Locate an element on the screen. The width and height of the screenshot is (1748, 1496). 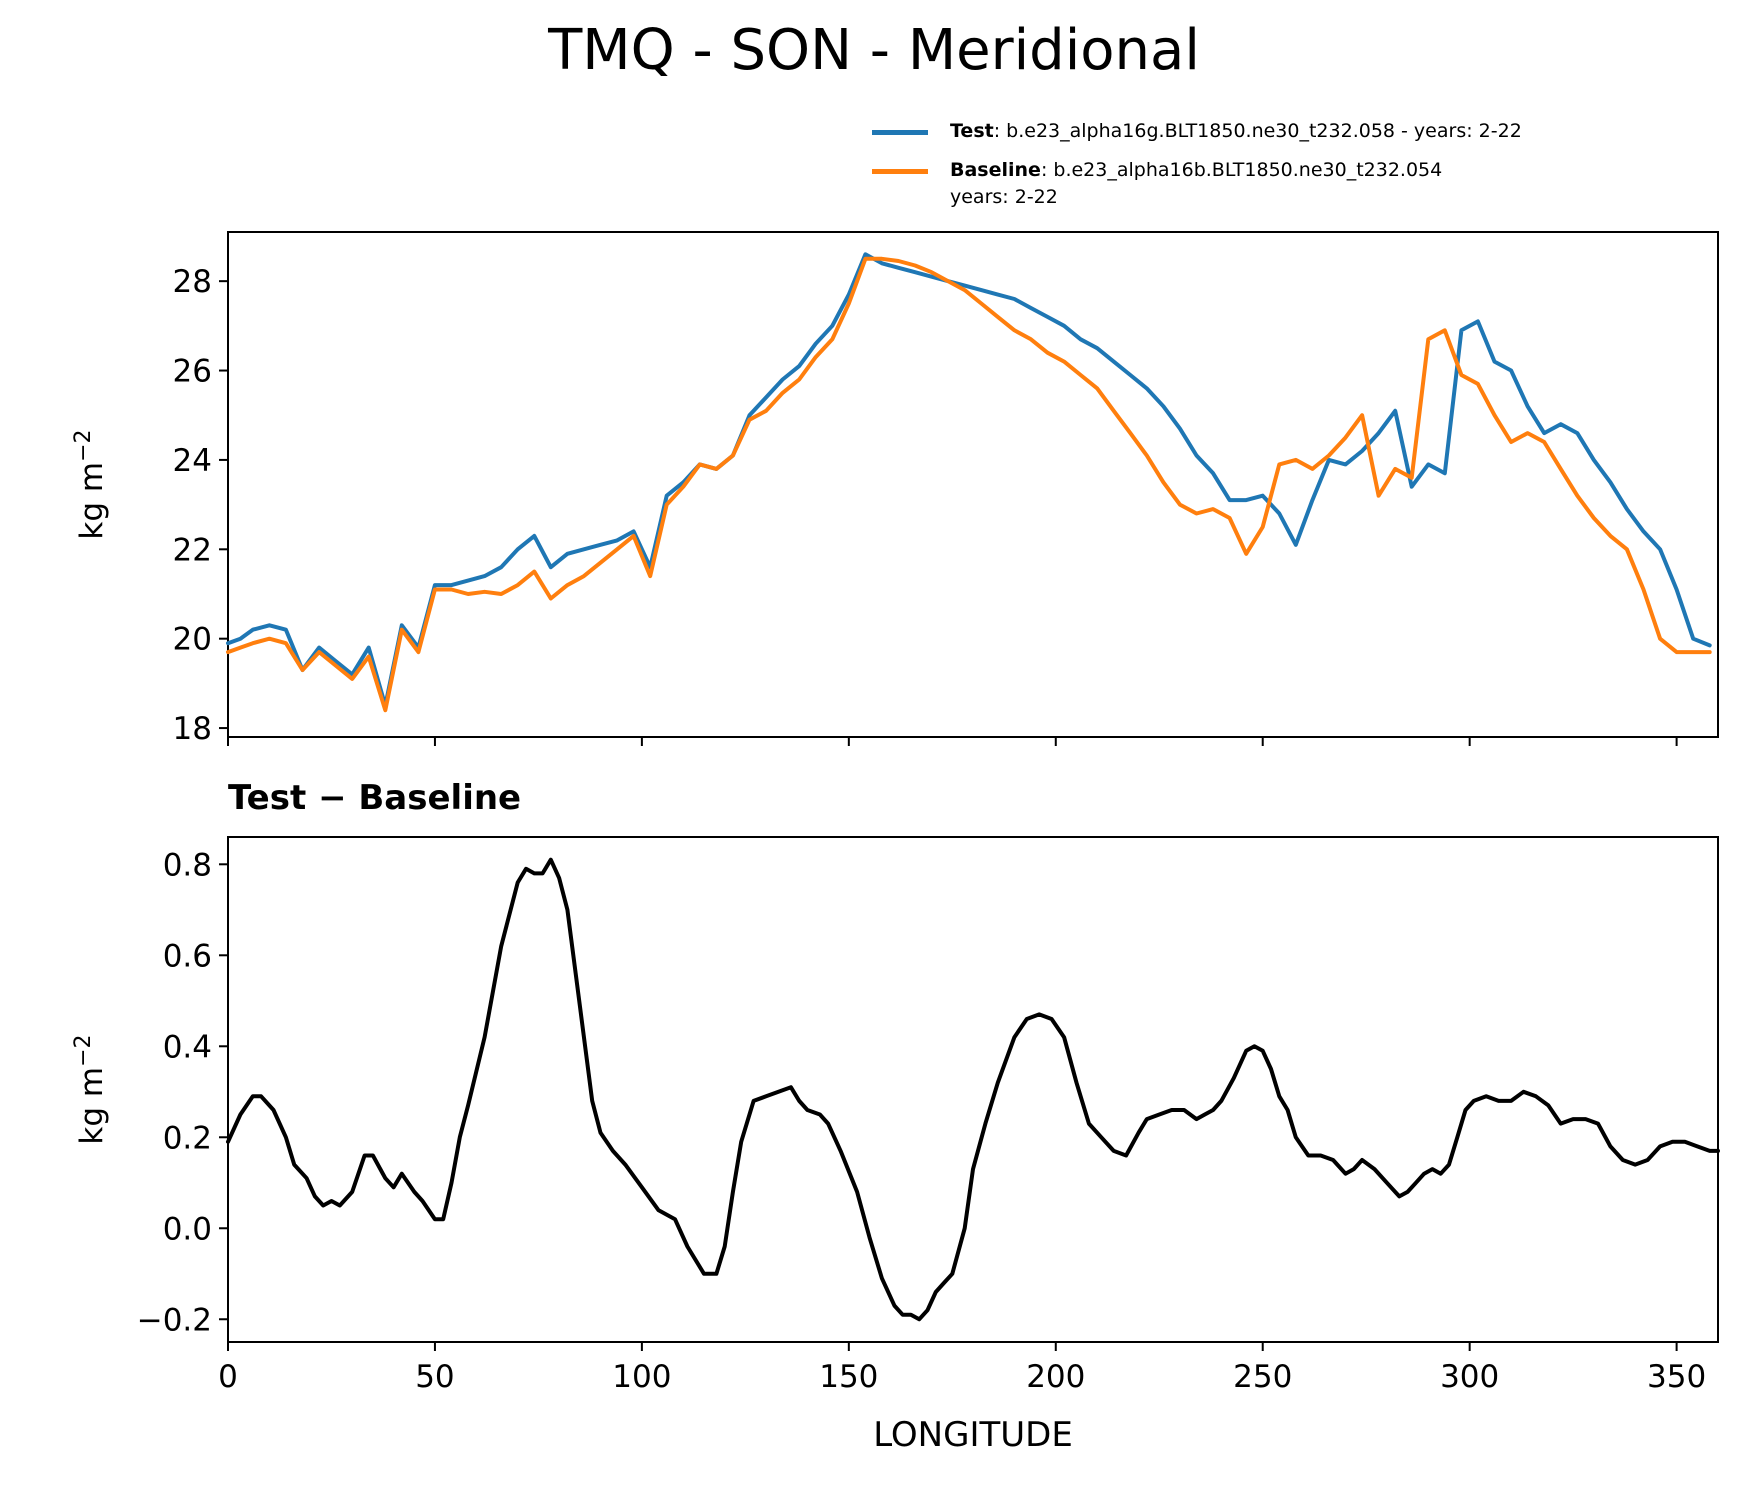
legend-swatch-baseline is located at coordinates (900, 171).